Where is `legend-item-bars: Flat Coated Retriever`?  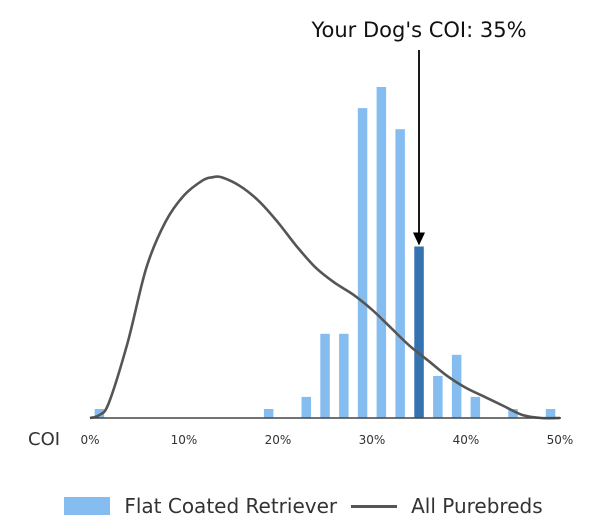
legend-item-bars: Flat Coated Retriever is located at coordinates (200, 506).